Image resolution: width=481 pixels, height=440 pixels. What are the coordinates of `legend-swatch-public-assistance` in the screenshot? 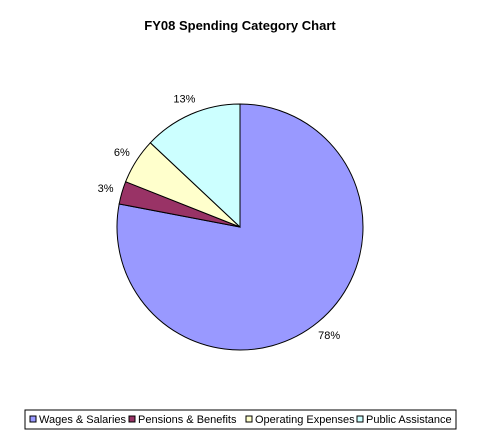 It's located at (360, 419).